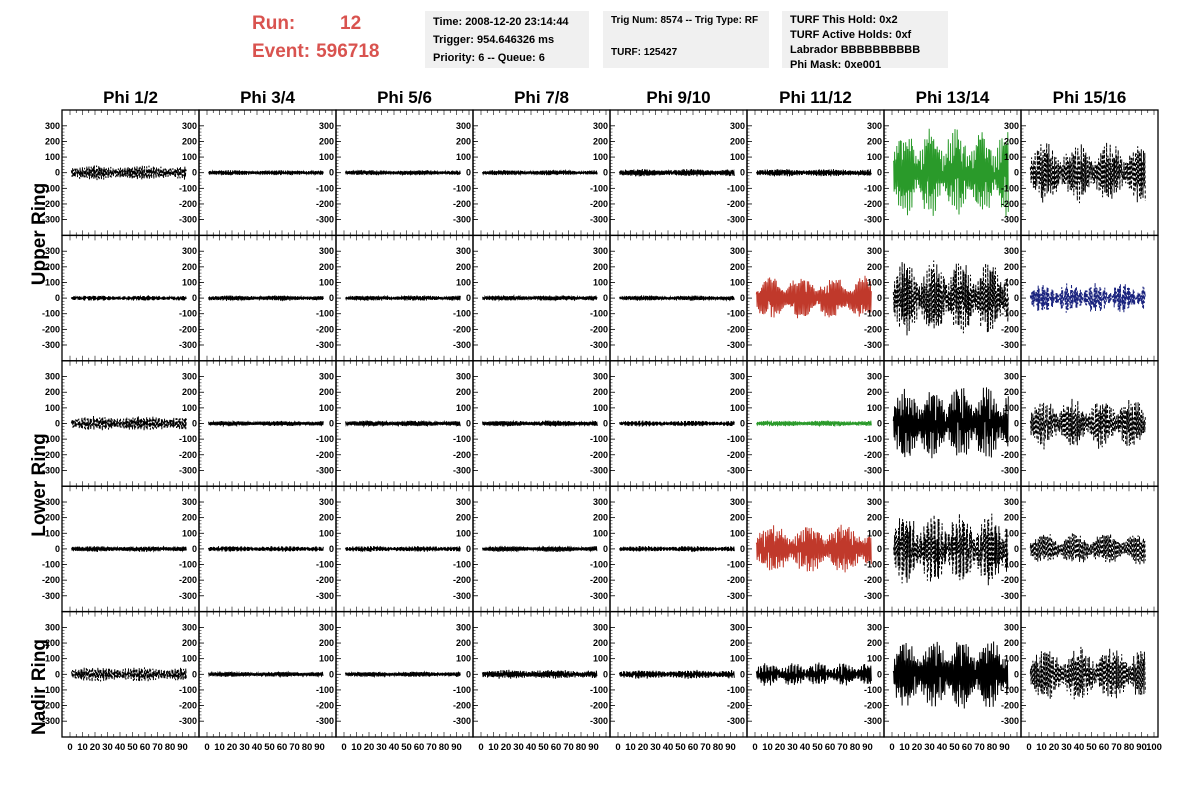 This screenshot has width=1196, height=787. Describe the element at coordinates (52, 627) in the screenshot. I see `ytick-label-r5-c1: 300` at that location.